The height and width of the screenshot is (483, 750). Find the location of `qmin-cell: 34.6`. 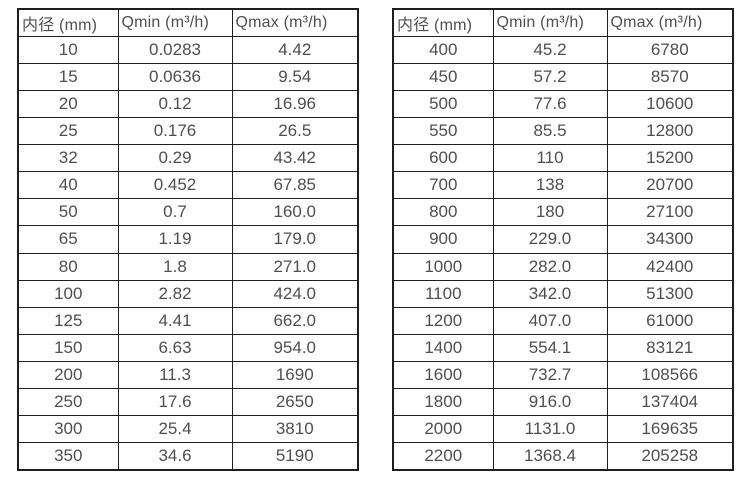

qmin-cell: 34.6 is located at coordinates (175, 456).